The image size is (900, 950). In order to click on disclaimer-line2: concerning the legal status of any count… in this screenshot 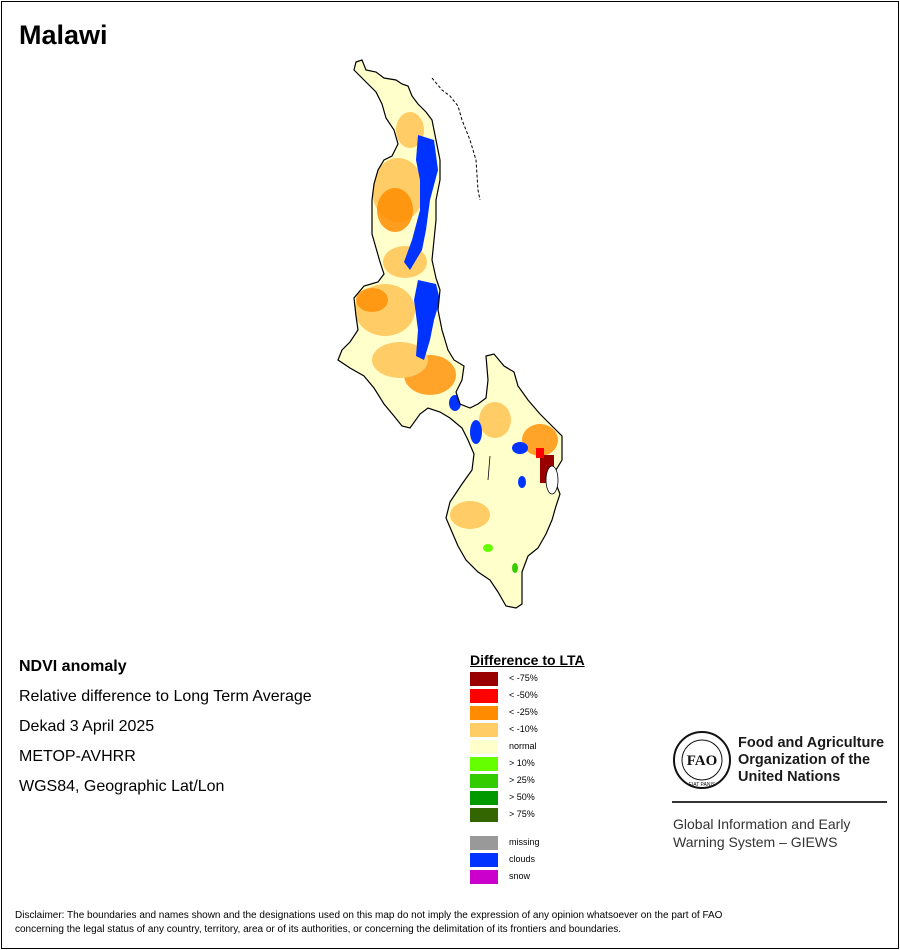, I will do `click(318, 929)`.